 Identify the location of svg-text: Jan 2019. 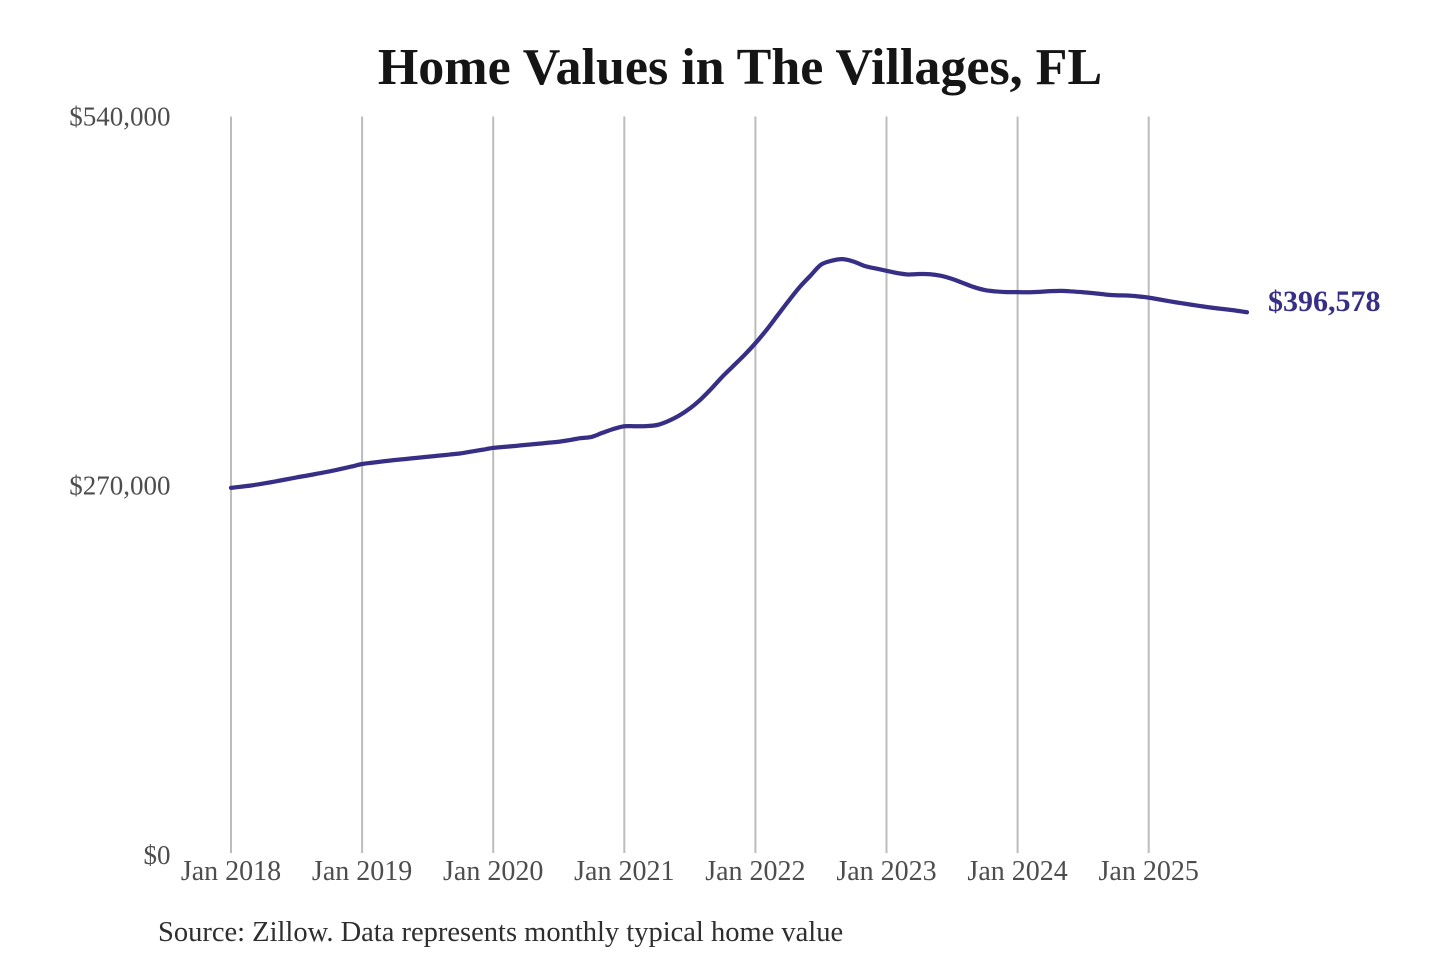
(362, 871).